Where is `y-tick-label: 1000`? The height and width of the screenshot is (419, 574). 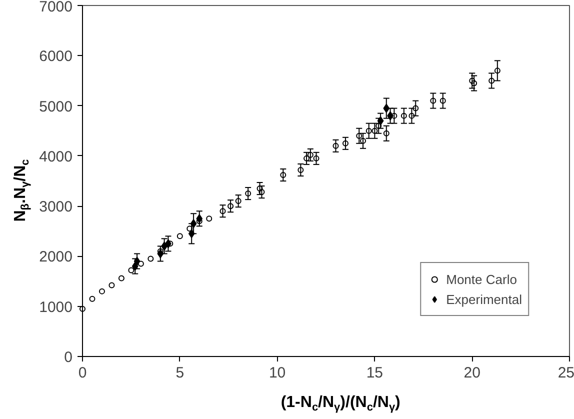 y-tick-label: 1000 is located at coordinates (56, 307).